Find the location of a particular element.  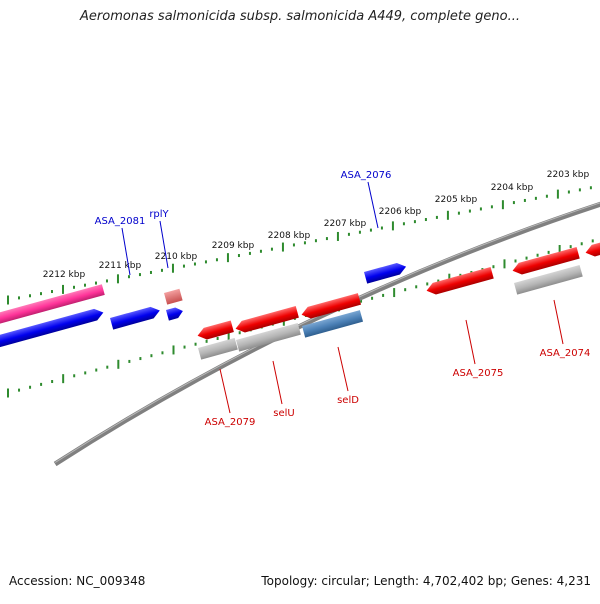

gene-label-reverse: selU is located at coordinates (283, 413).